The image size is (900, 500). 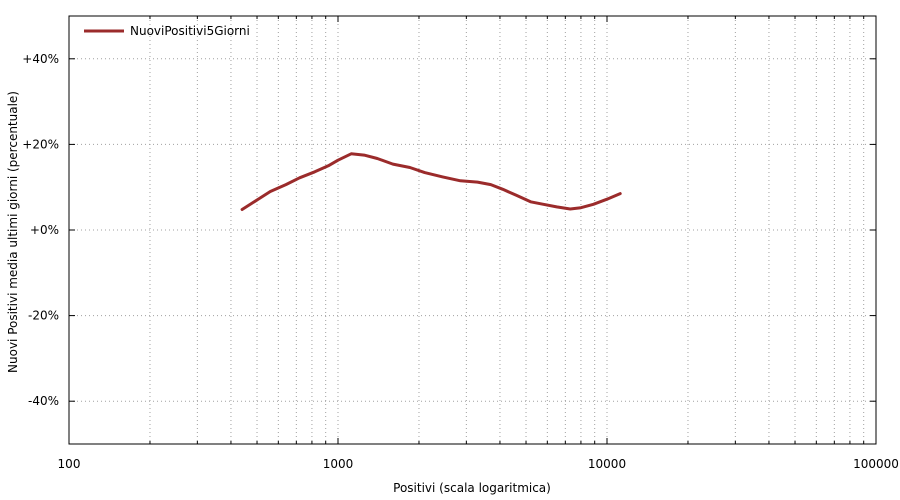 I want to click on series-layer, so click(x=431, y=181).